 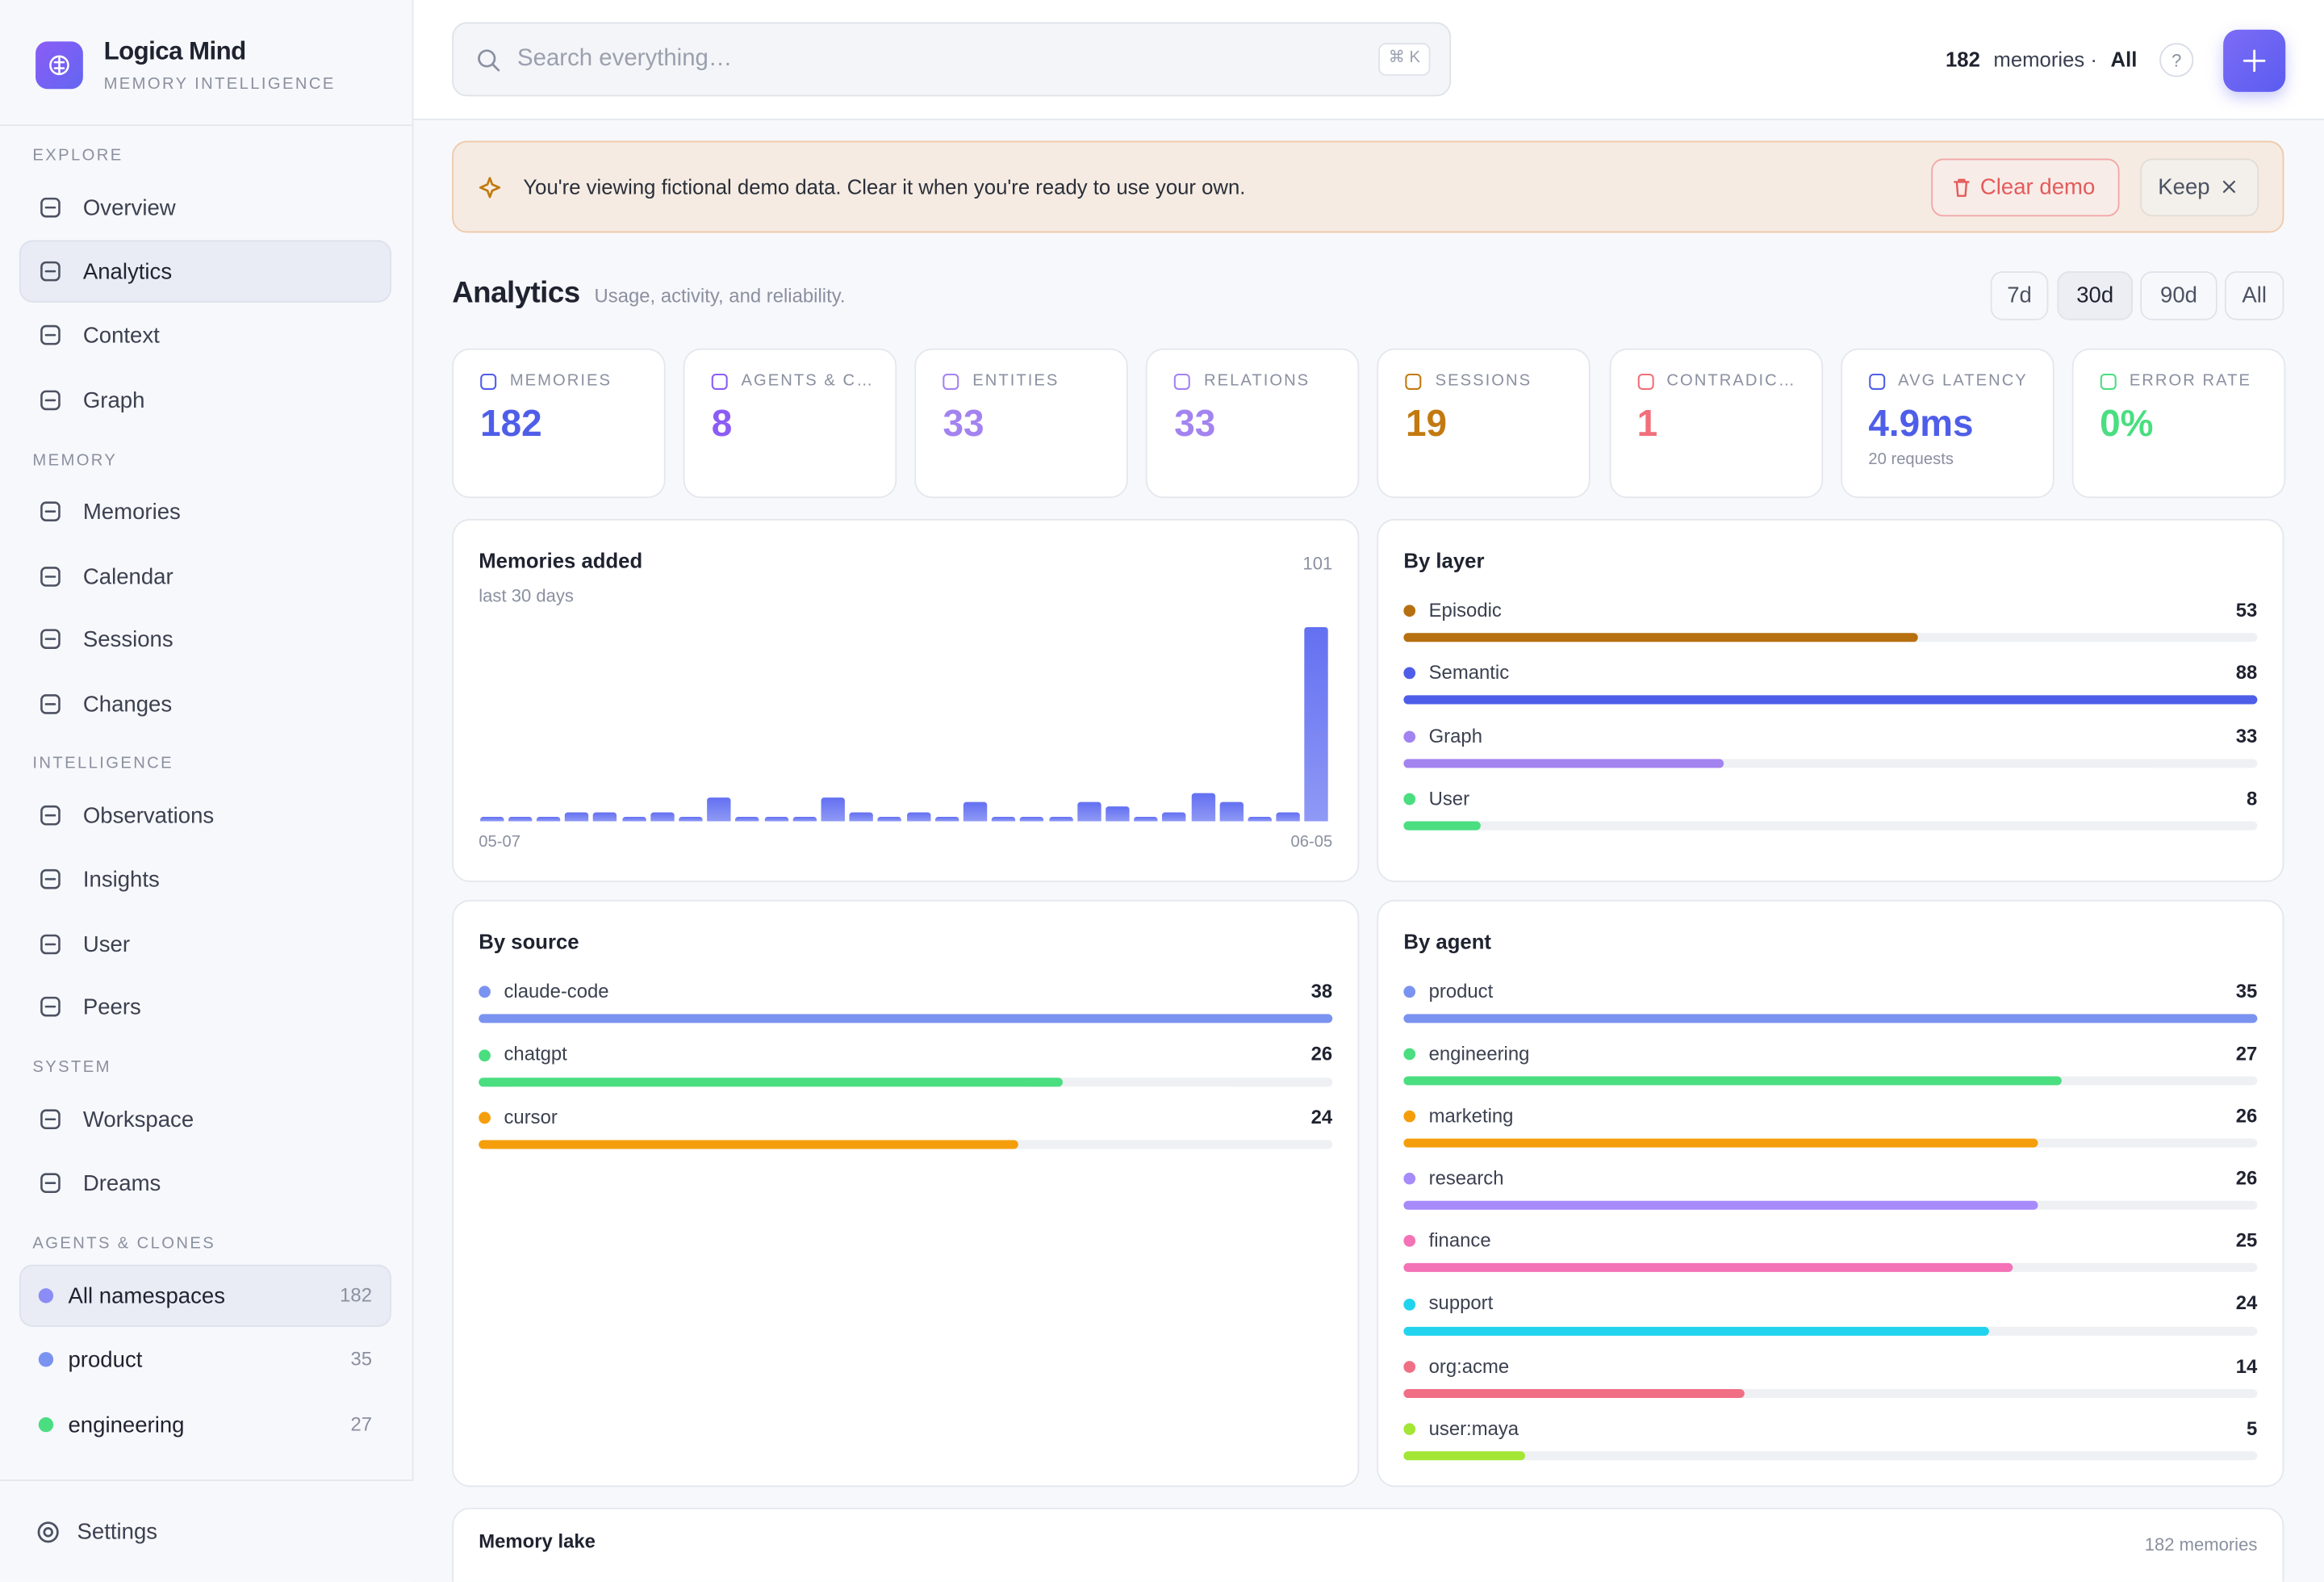 I want to click on namespace-active, so click(x=205, y=1295).